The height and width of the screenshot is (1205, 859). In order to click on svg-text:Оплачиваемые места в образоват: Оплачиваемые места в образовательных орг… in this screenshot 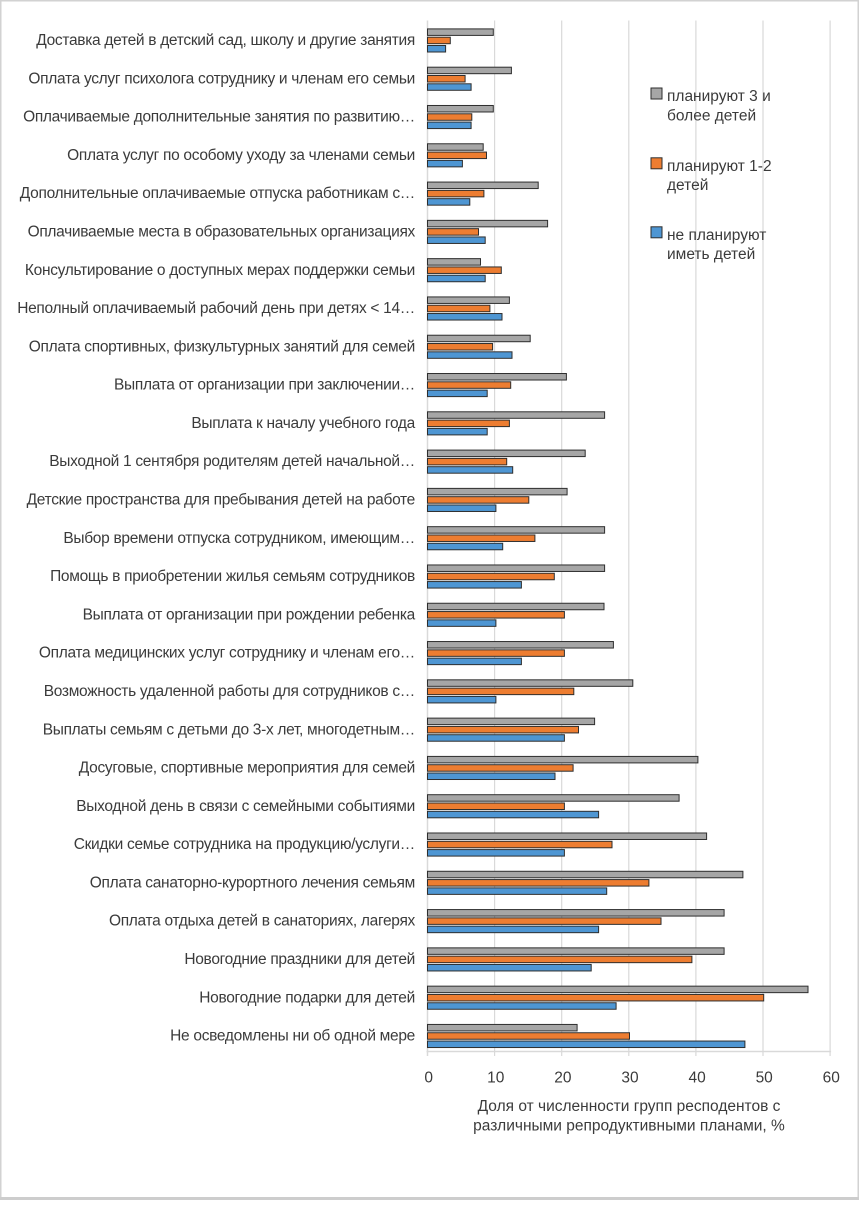, I will do `click(222, 232)`.